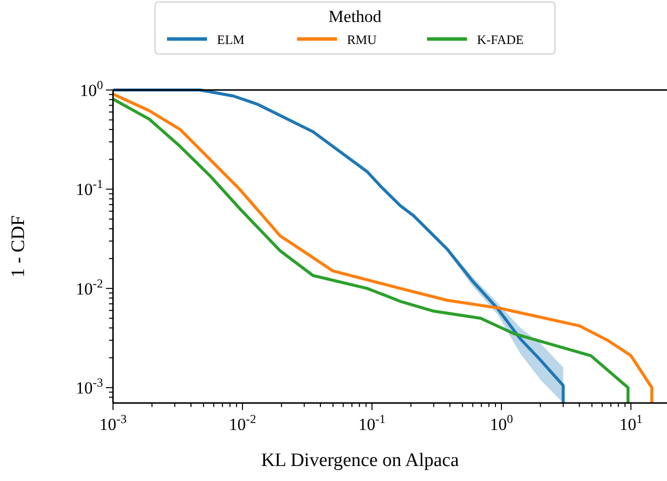 This screenshot has width=667, height=481. What do you see at coordinates (362, 39) in the screenshot?
I see `legend-label: RMU` at bounding box center [362, 39].